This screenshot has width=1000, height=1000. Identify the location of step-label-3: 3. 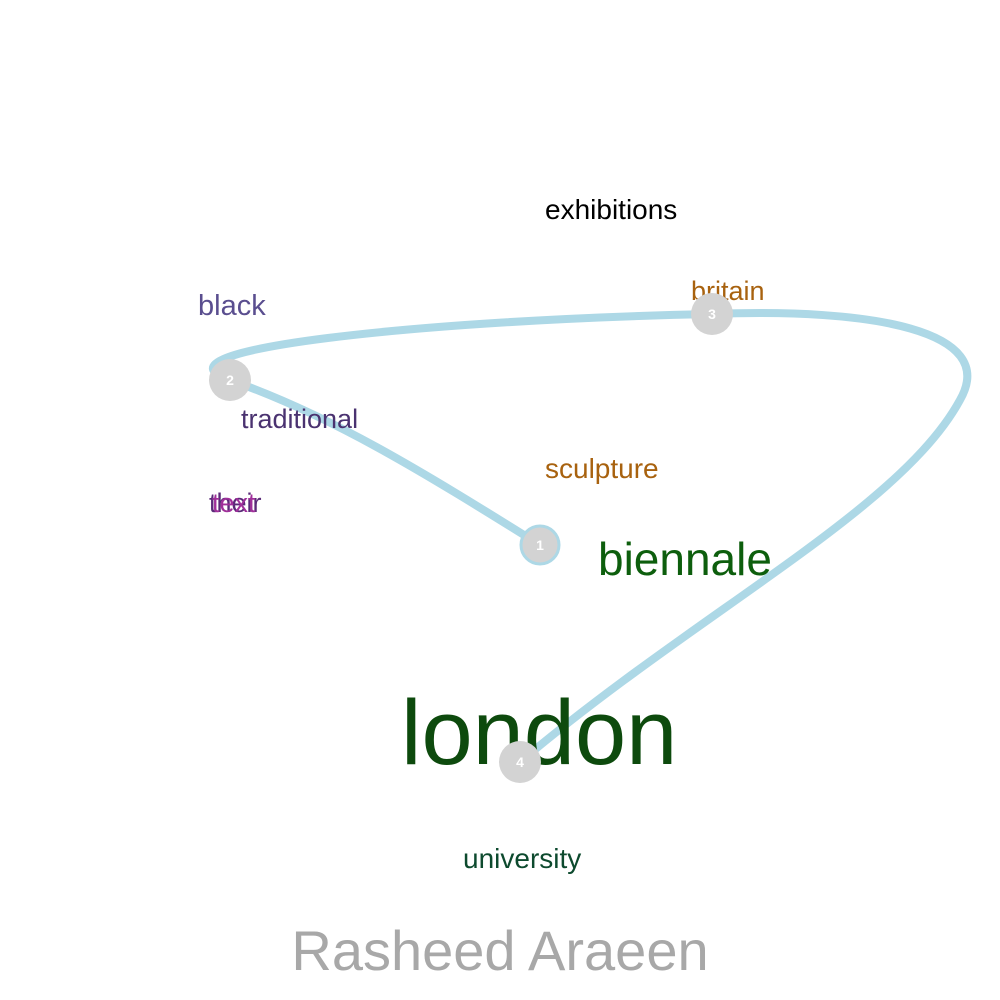
(712, 314).